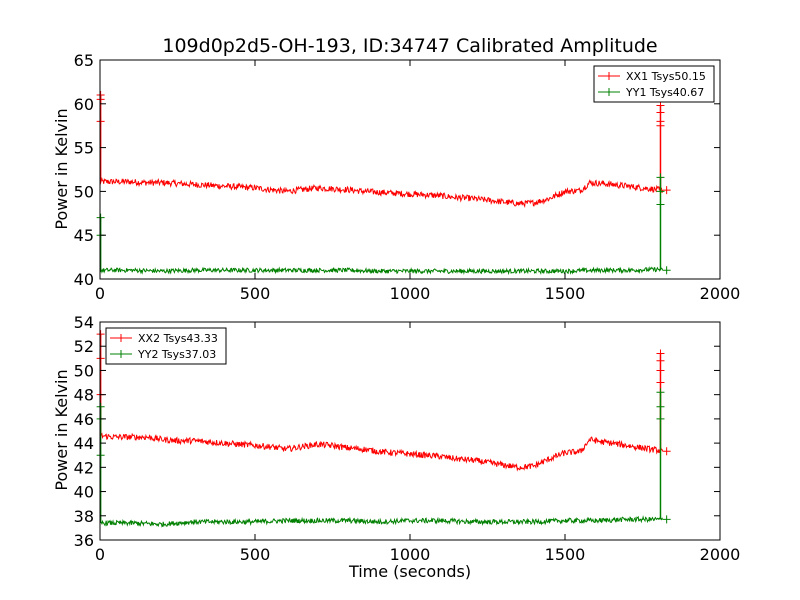 The image size is (800, 600). I want to click on bottom-y-tick-label: 44, so click(84, 443).